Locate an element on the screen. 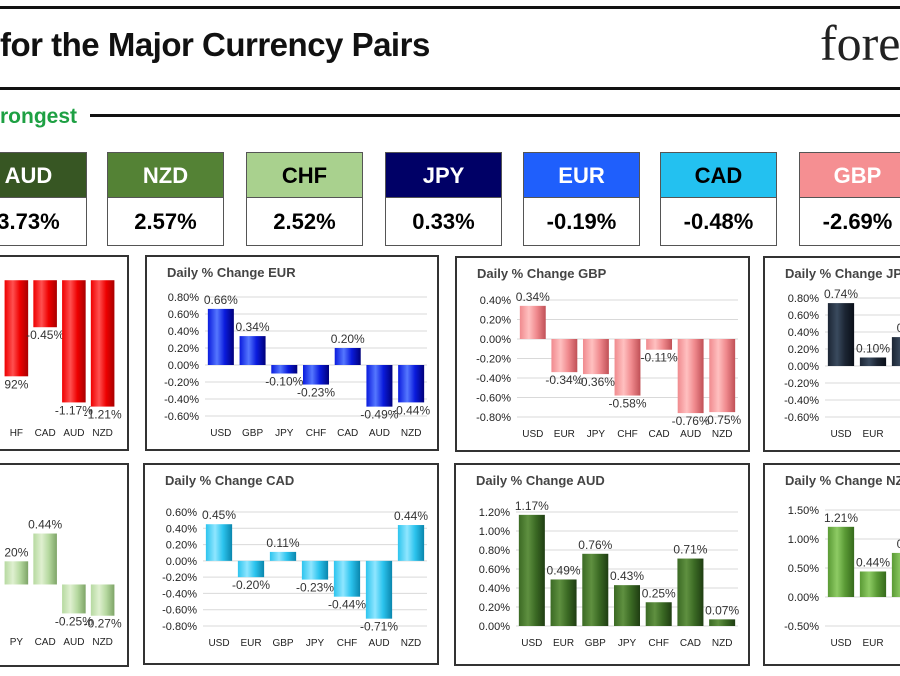 This screenshot has height=676, width=900. currency-change-value: -0.19% is located at coordinates (581, 221).